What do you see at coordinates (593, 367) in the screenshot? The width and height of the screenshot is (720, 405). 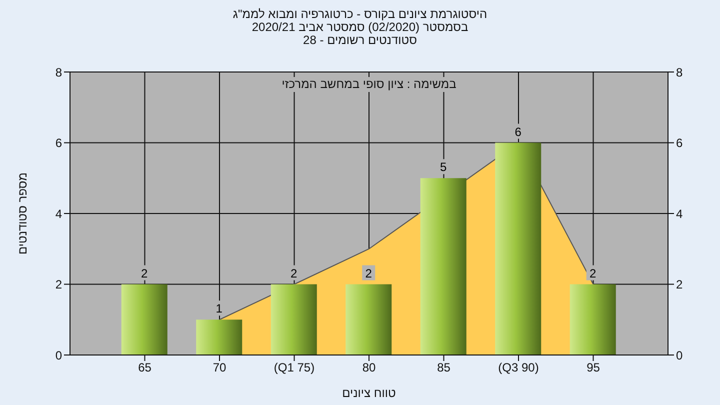 I see `x-tick-label: 95` at bounding box center [593, 367].